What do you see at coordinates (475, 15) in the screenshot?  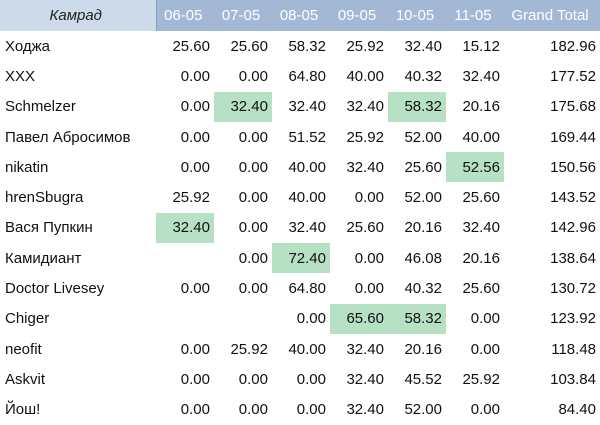 I see `column-header: 11-05` at bounding box center [475, 15].